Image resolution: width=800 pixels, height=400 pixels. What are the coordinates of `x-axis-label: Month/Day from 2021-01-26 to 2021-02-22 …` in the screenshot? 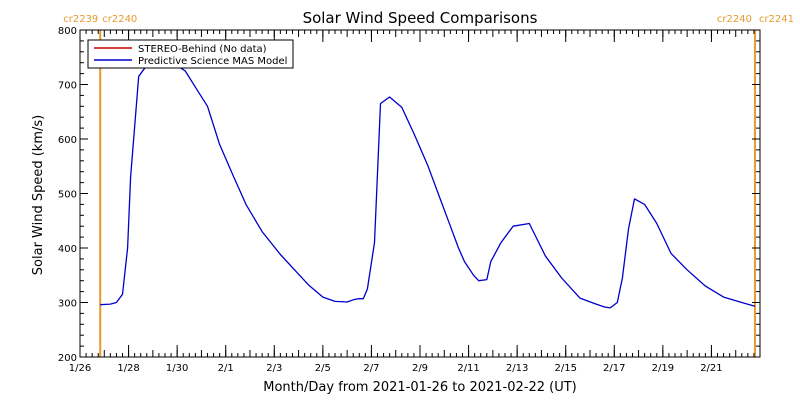 It's located at (419, 387).